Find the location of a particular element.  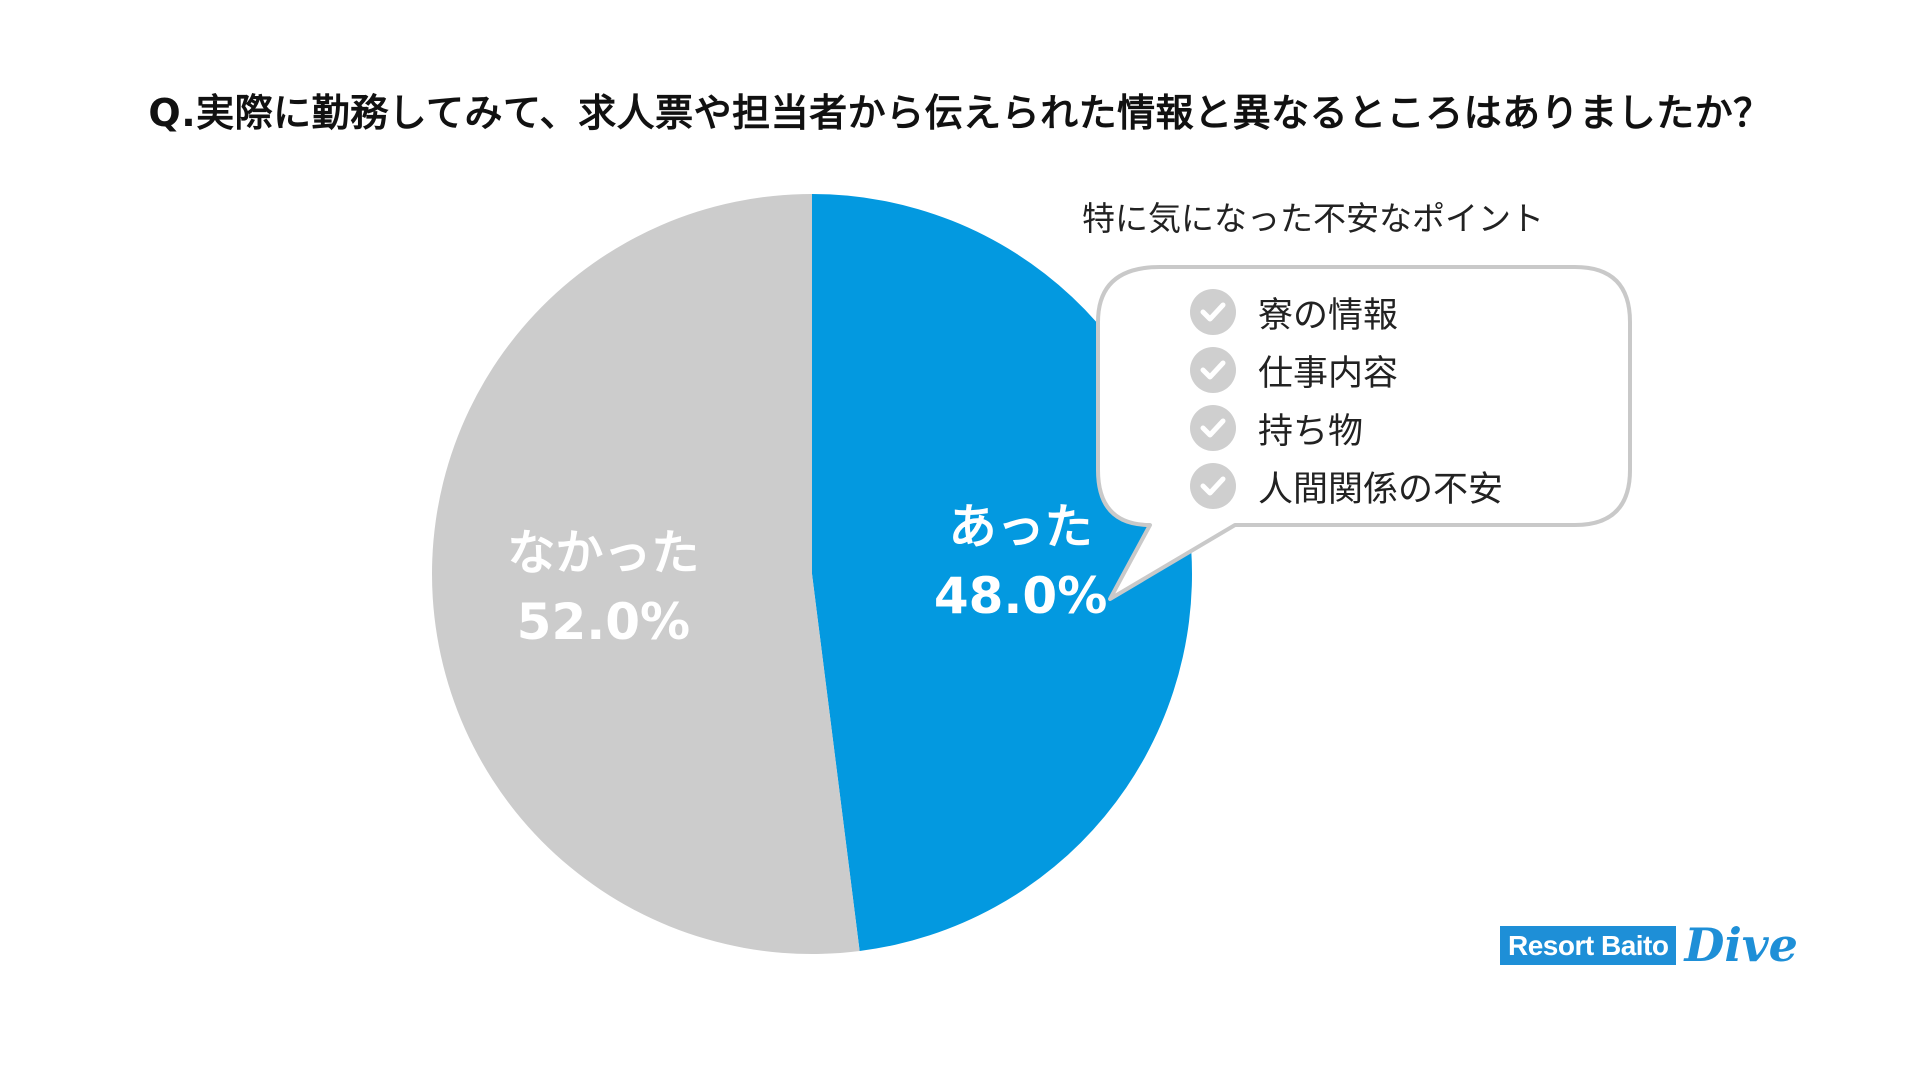

slice-label: なかった is located at coordinates (603, 553).